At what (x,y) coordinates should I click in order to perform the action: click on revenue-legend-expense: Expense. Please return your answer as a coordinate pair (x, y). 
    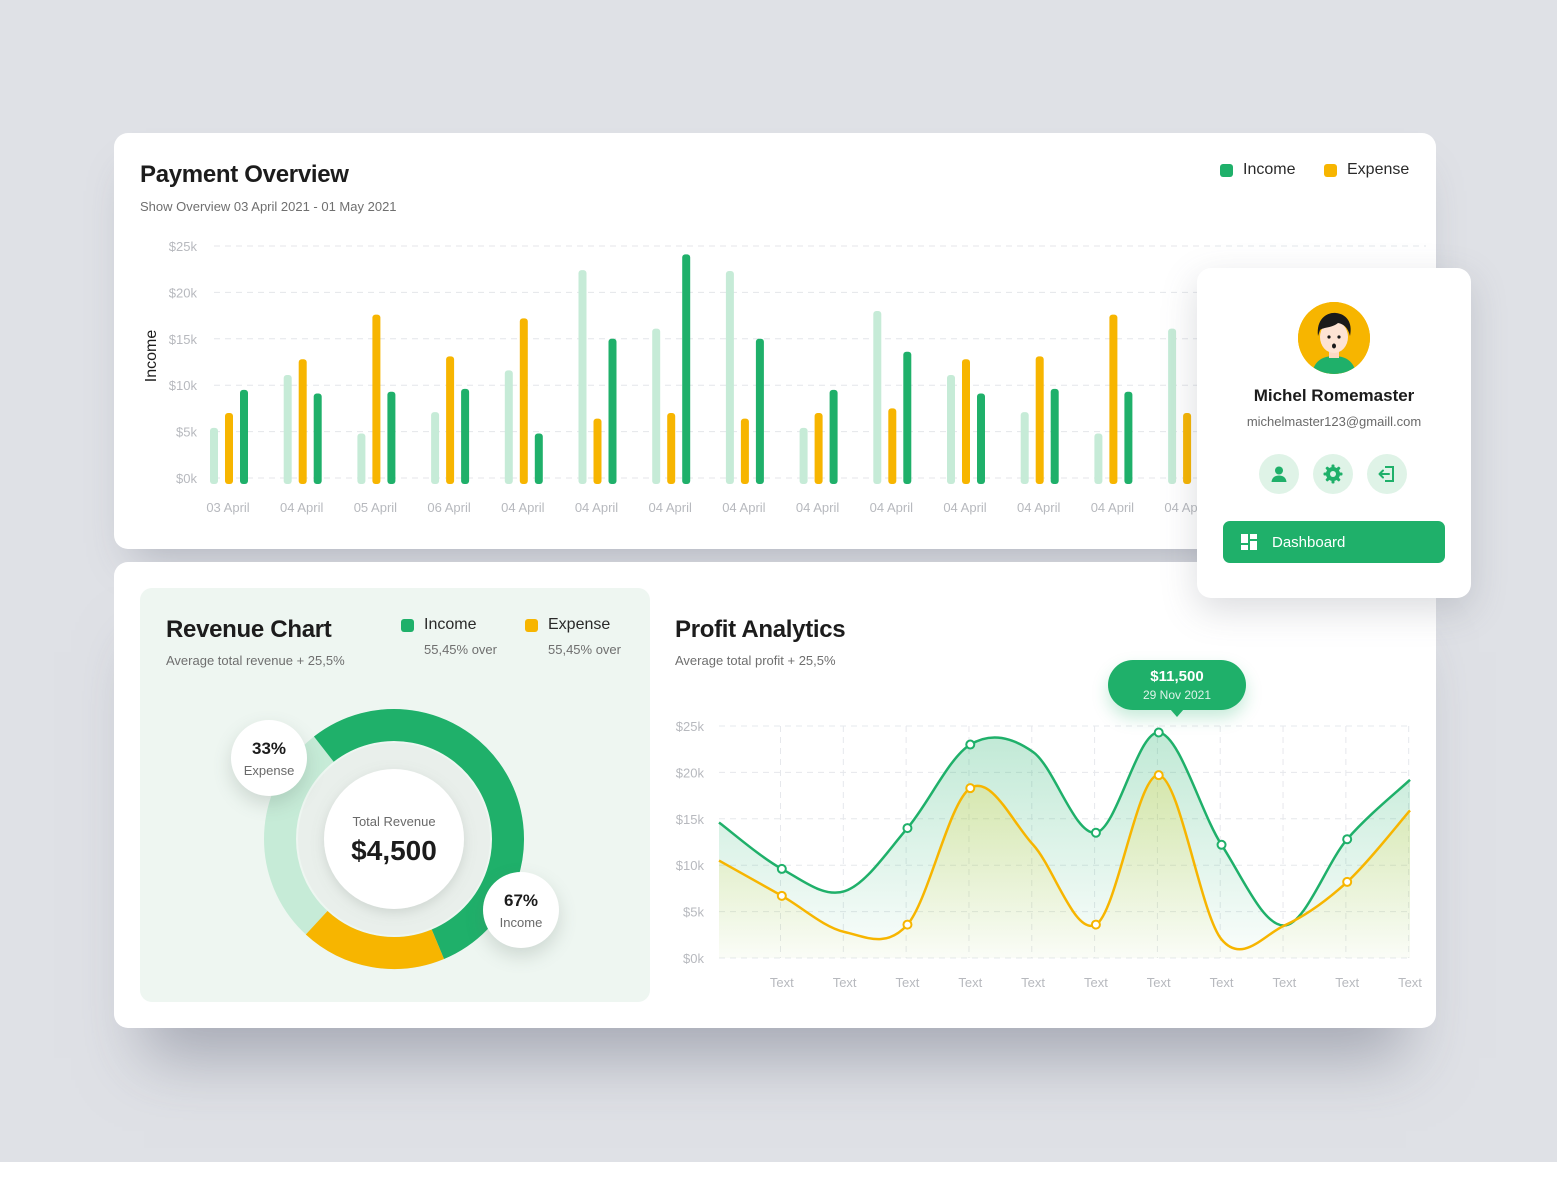
    Looking at the image, I should click on (567, 625).